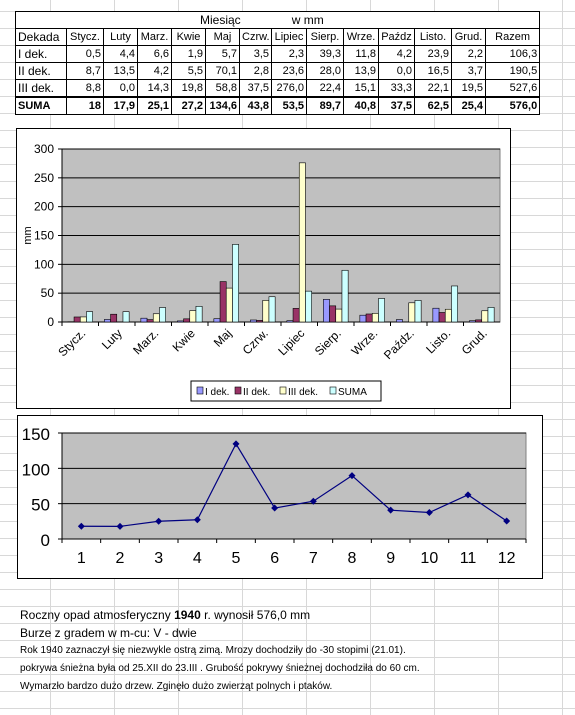  What do you see at coordinates (277, 20) in the screenshot?
I see `table-title-row: Miesiąc w mm` at bounding box center [277, 20].